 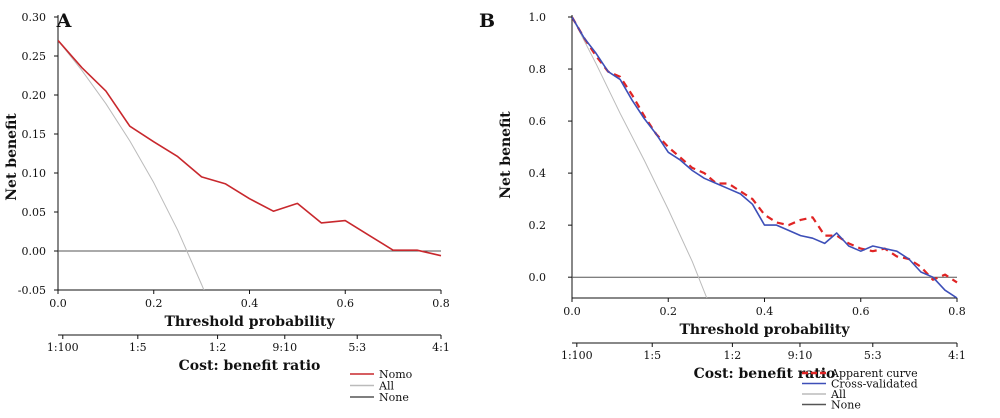 I want to click on legend-label-nomo: Nomo, so click(x=396, y=374).